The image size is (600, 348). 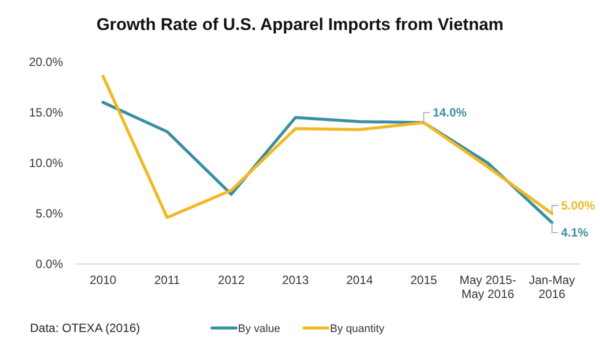 I want to click on data-label: 14.0%, so click(x=450, y=113).